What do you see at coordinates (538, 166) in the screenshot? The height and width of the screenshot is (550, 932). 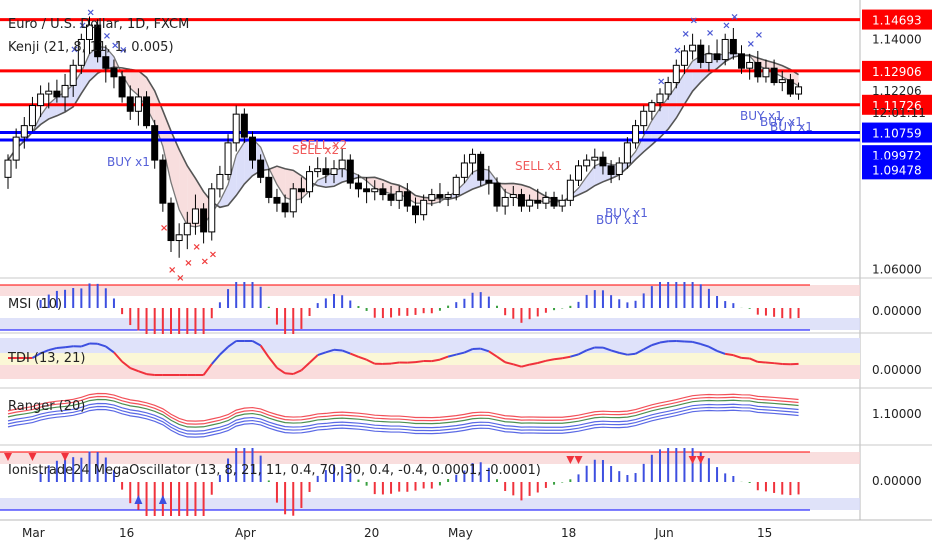 I see `signal-sell-3: SELL x1` at bounding box center [538, 166].